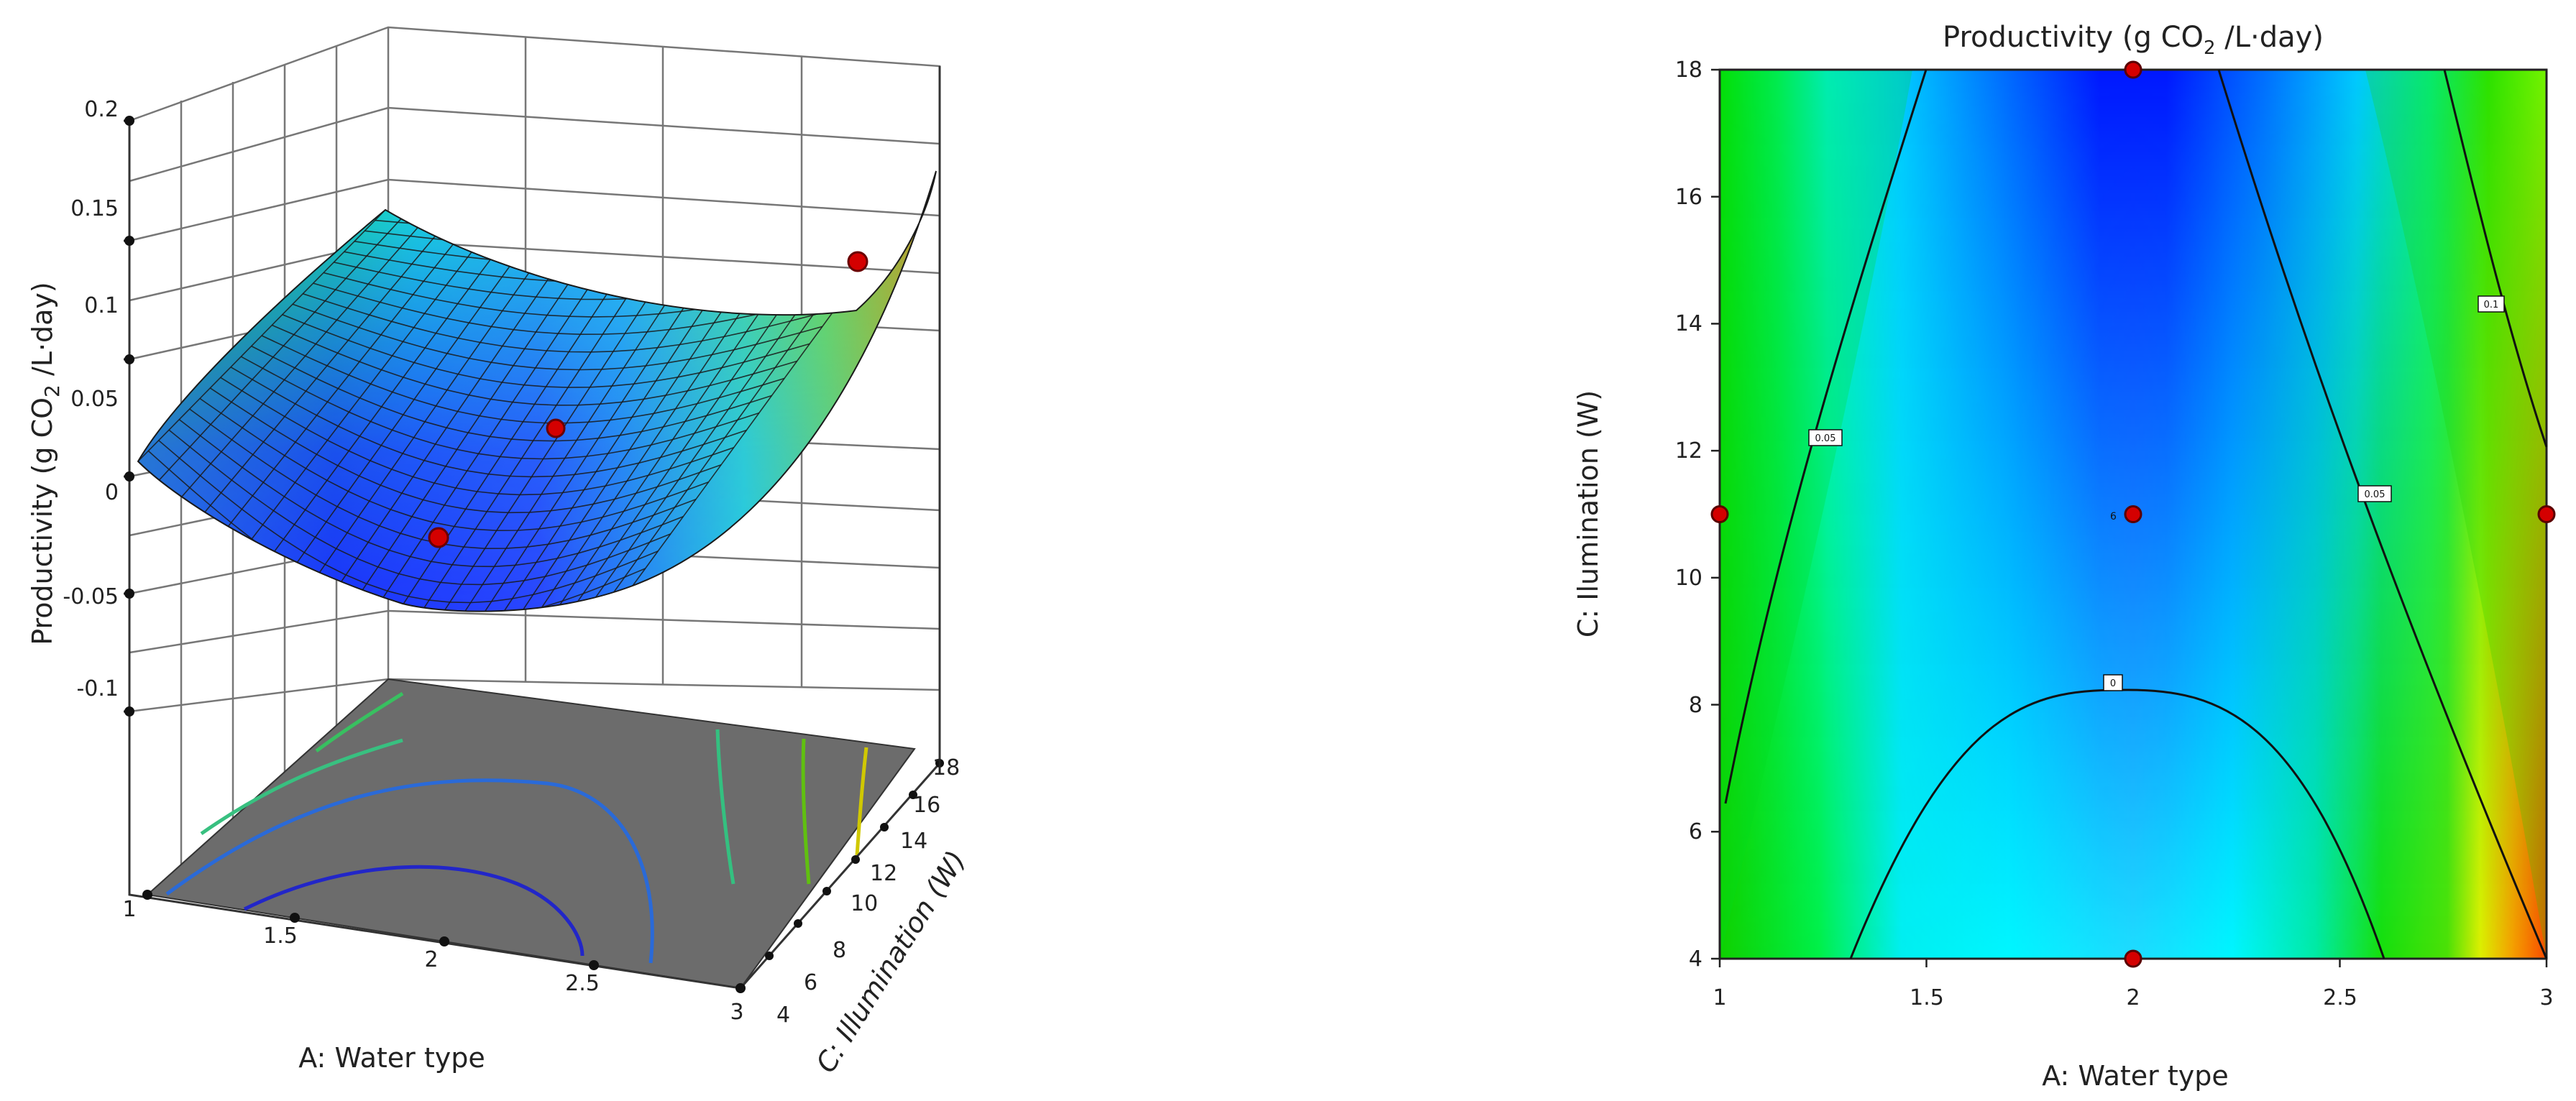 This screenshot has height=1101, width=2576. What do you see at coordinates (101, 305) in the screenshot?
I see `z-tick-label: 0.1` at bounding box center [101, 305].